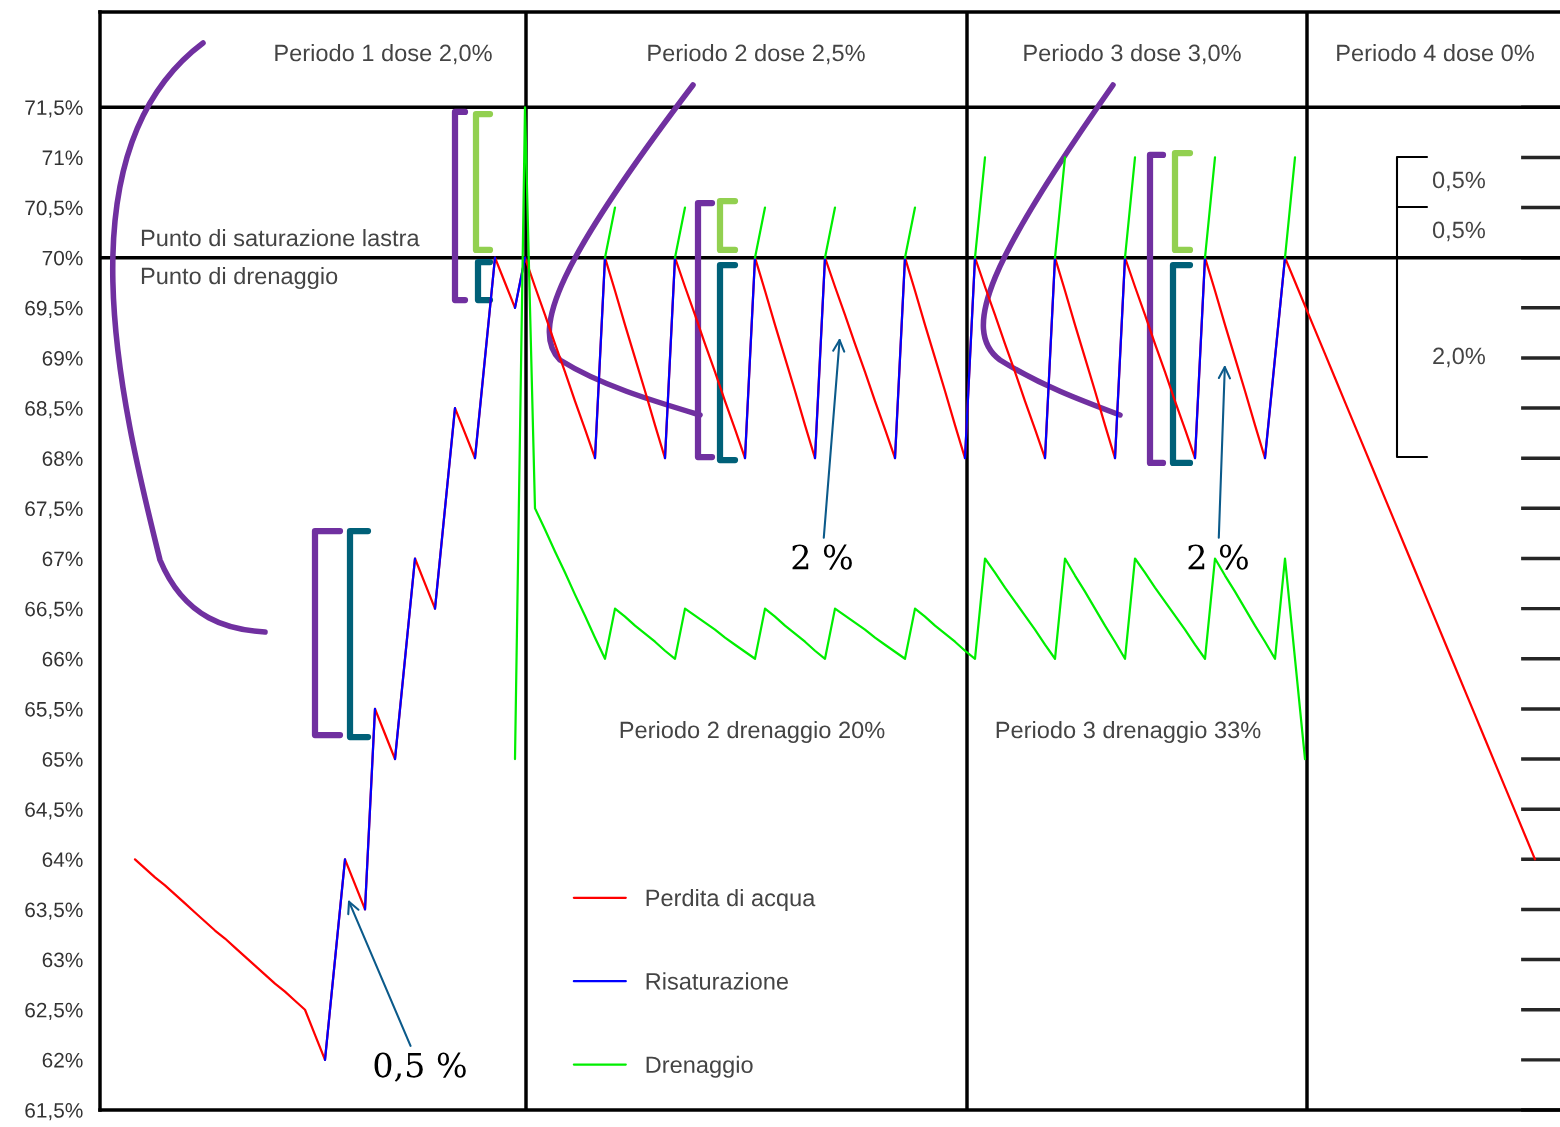  I want to click on annotation: Punto di drenaggio, so click(239, 277).